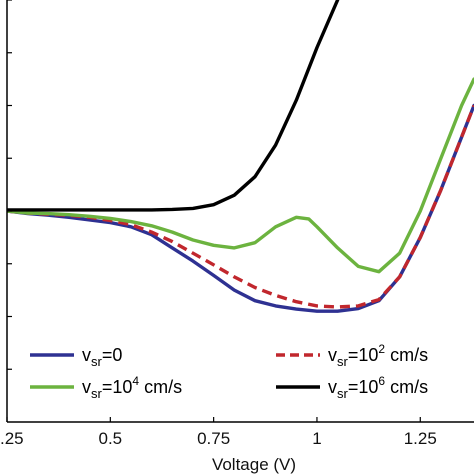 This screenshot has height=474, width=474. I want to click on legend-item-4: vsr=106 cm/s, so click(352, 387).